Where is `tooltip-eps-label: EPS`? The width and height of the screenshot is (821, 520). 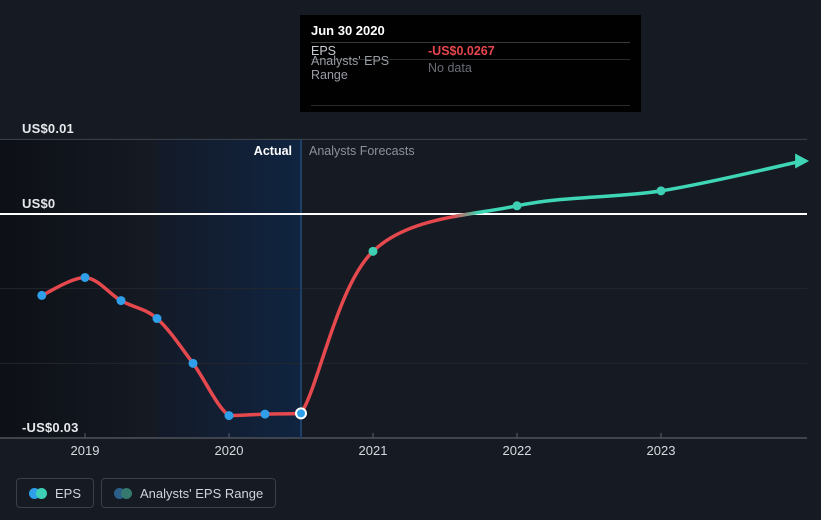
tooltip-eps-label: EPS is located at coordinates (324, 51).